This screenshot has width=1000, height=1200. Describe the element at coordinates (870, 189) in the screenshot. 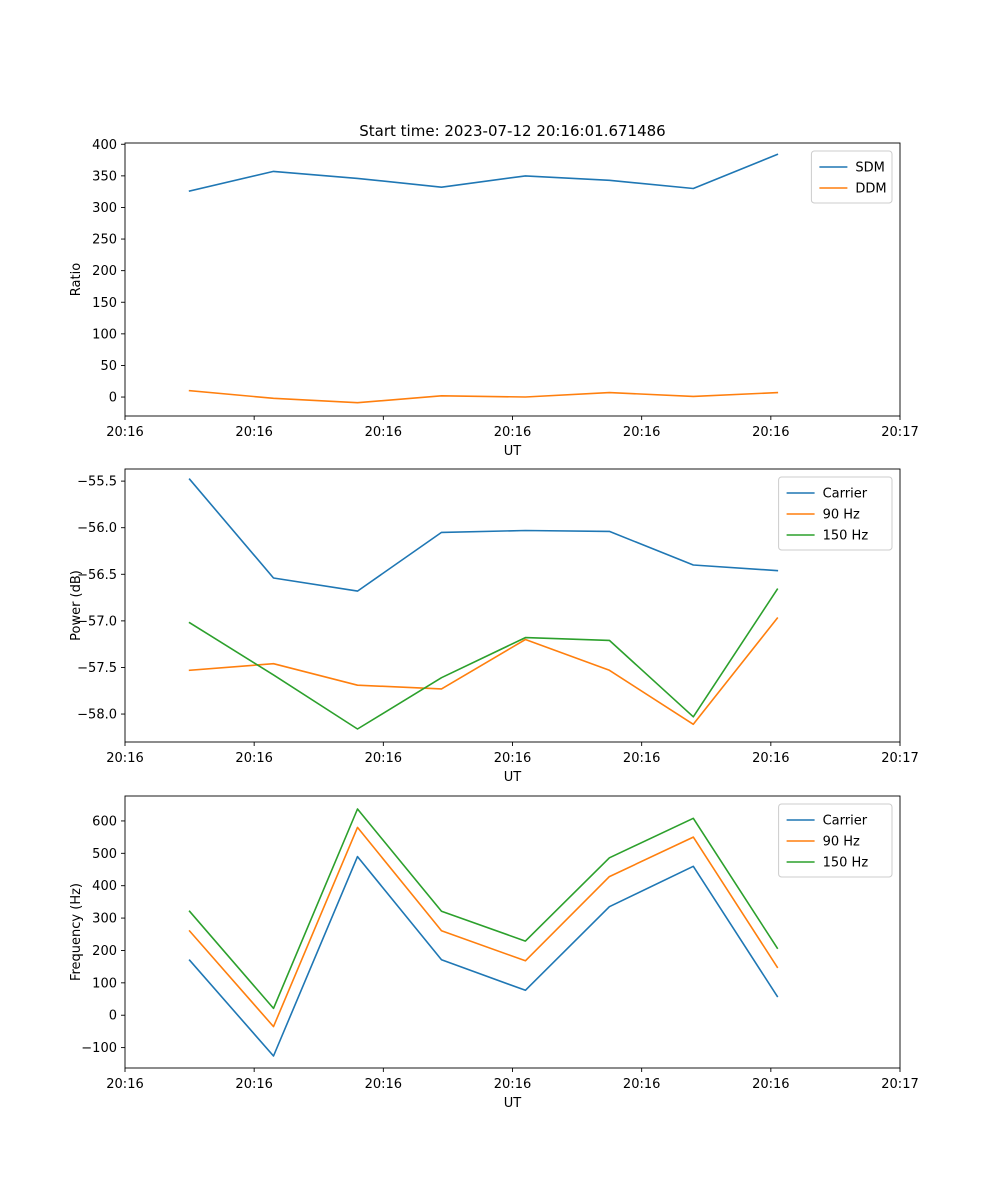

I see `legend-label: DDM` at that location.